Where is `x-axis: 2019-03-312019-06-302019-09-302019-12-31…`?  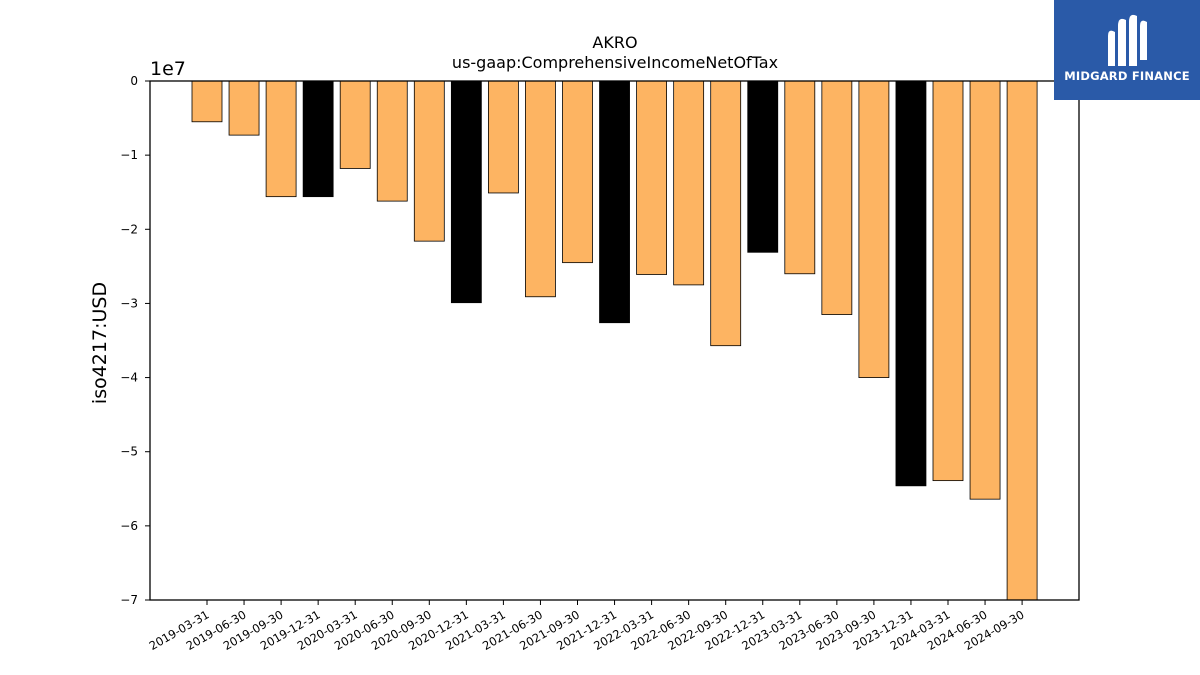 x-axis: 2019-03-312019-06-302019-09-302019-12-31… is located at coordinates (587, 626).